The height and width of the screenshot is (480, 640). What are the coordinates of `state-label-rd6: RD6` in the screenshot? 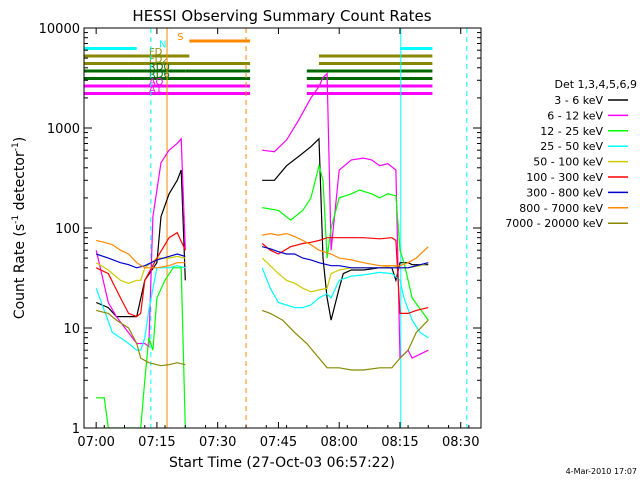 It's located at (159, 75).